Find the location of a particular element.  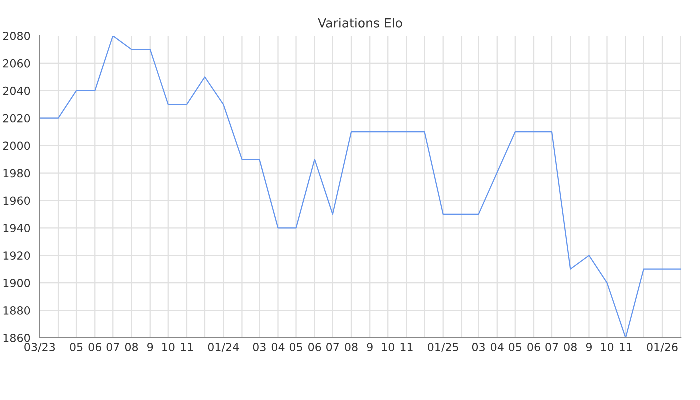

y-tick-label: 1860 is located at coordinates (17, 338).